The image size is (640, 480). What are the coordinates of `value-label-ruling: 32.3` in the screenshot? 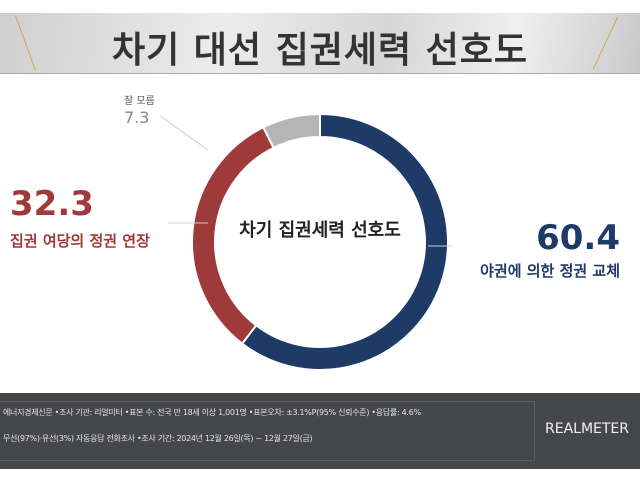 It's located at (52, 204).